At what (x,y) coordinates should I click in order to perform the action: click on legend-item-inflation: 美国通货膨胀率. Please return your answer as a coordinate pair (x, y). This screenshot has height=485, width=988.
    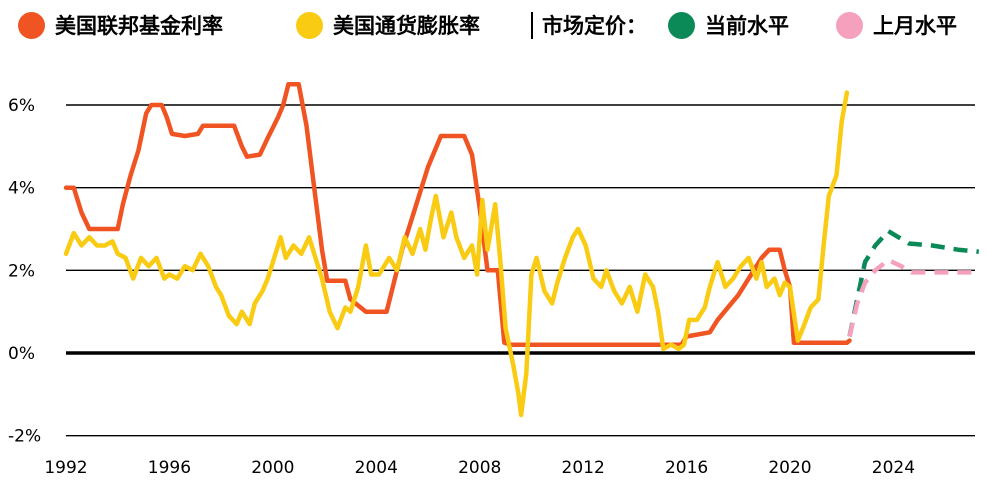
    Looking at the image, I should click on (388, 25).